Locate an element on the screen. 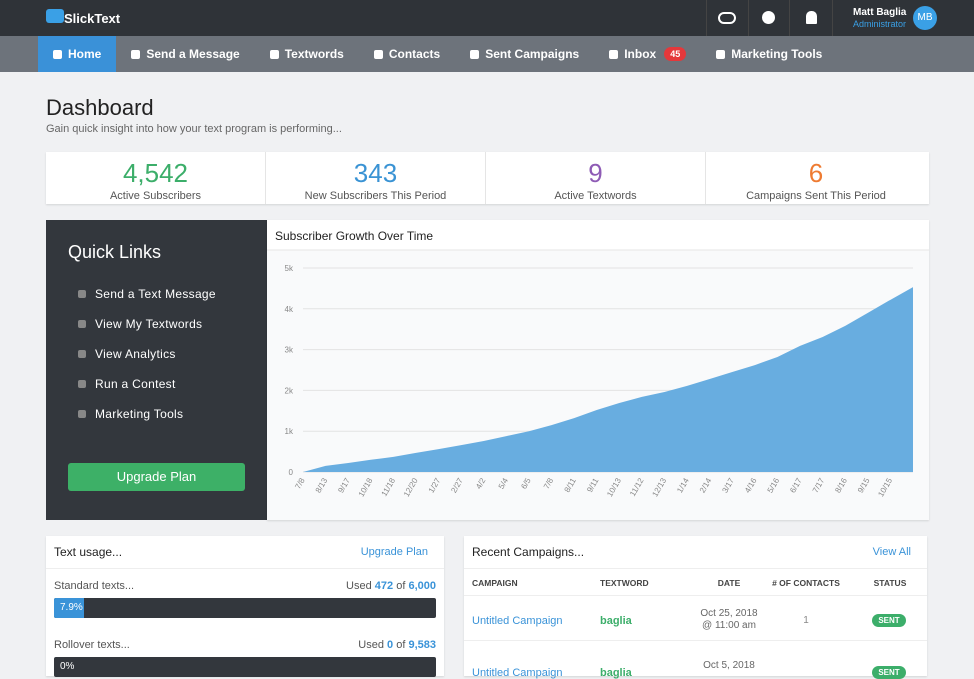 The height and width of the screenshot is (679, 974). quick-link: Run a Contest is located at coordinates (127, 384).